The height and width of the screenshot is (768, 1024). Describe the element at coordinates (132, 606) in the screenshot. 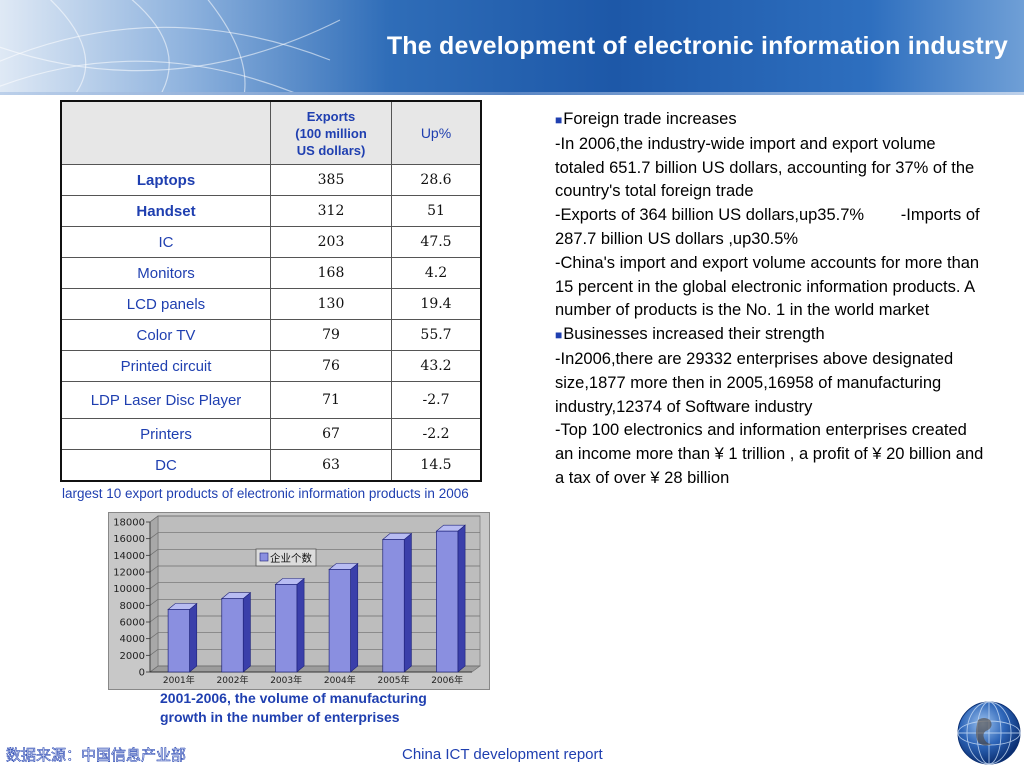

I see `y-tick-label: 8000` at that location.